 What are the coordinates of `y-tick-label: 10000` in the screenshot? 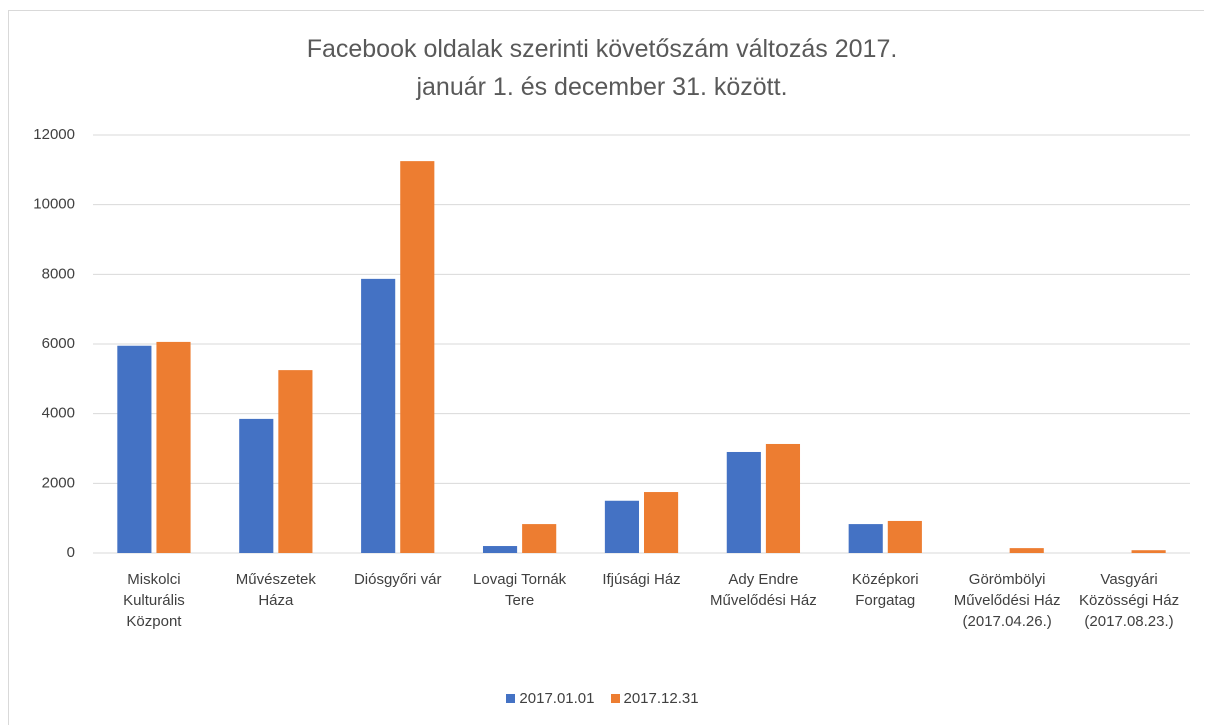 It's located at (54, 204).